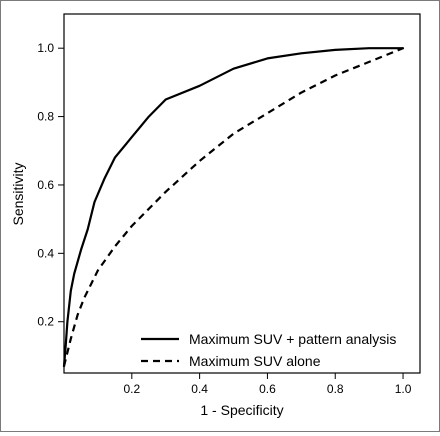 Image resolution: width=440 pixels, height=436 pixels. Describe the element at coordinates (403, 389) in the screenshot. I see `x-tick-label: 1.0` at that location.